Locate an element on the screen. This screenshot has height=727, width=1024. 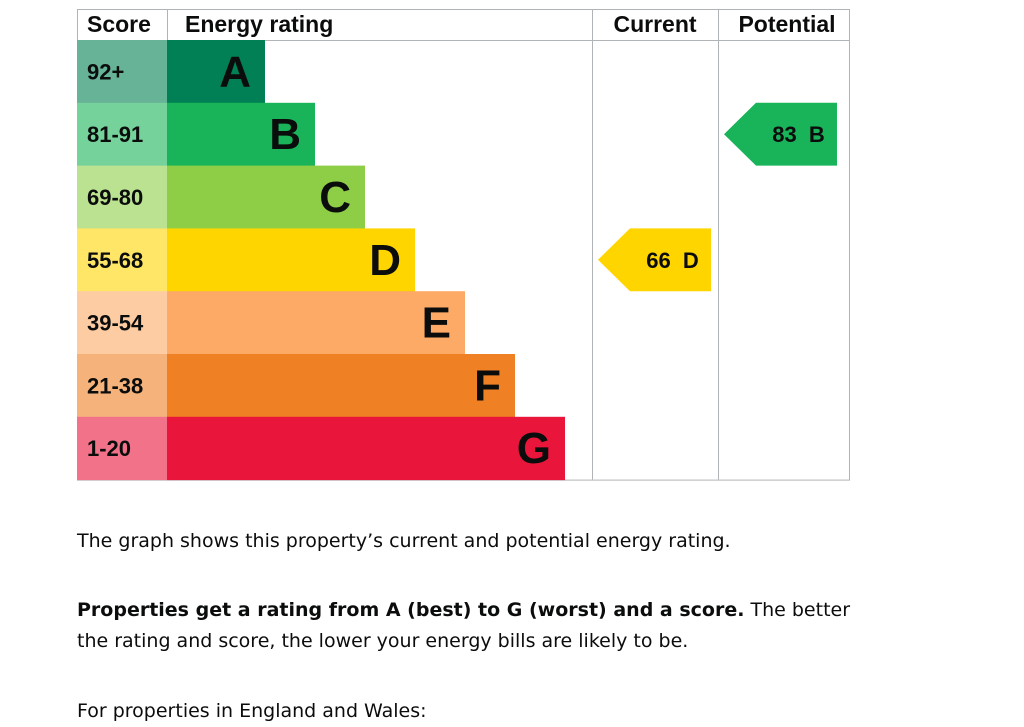
header-potential: Potential is located at coordinates (786, 24).